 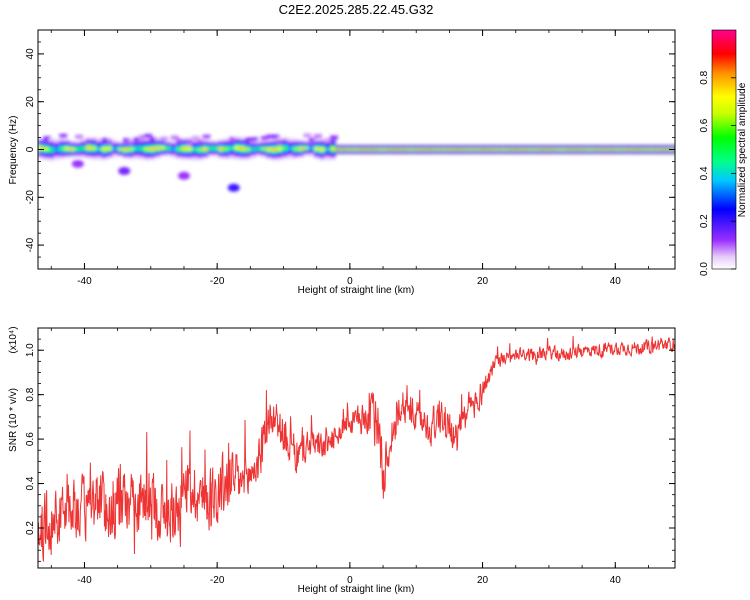 I want to click on x-tick-label: 0, so click(x=350, y=281).